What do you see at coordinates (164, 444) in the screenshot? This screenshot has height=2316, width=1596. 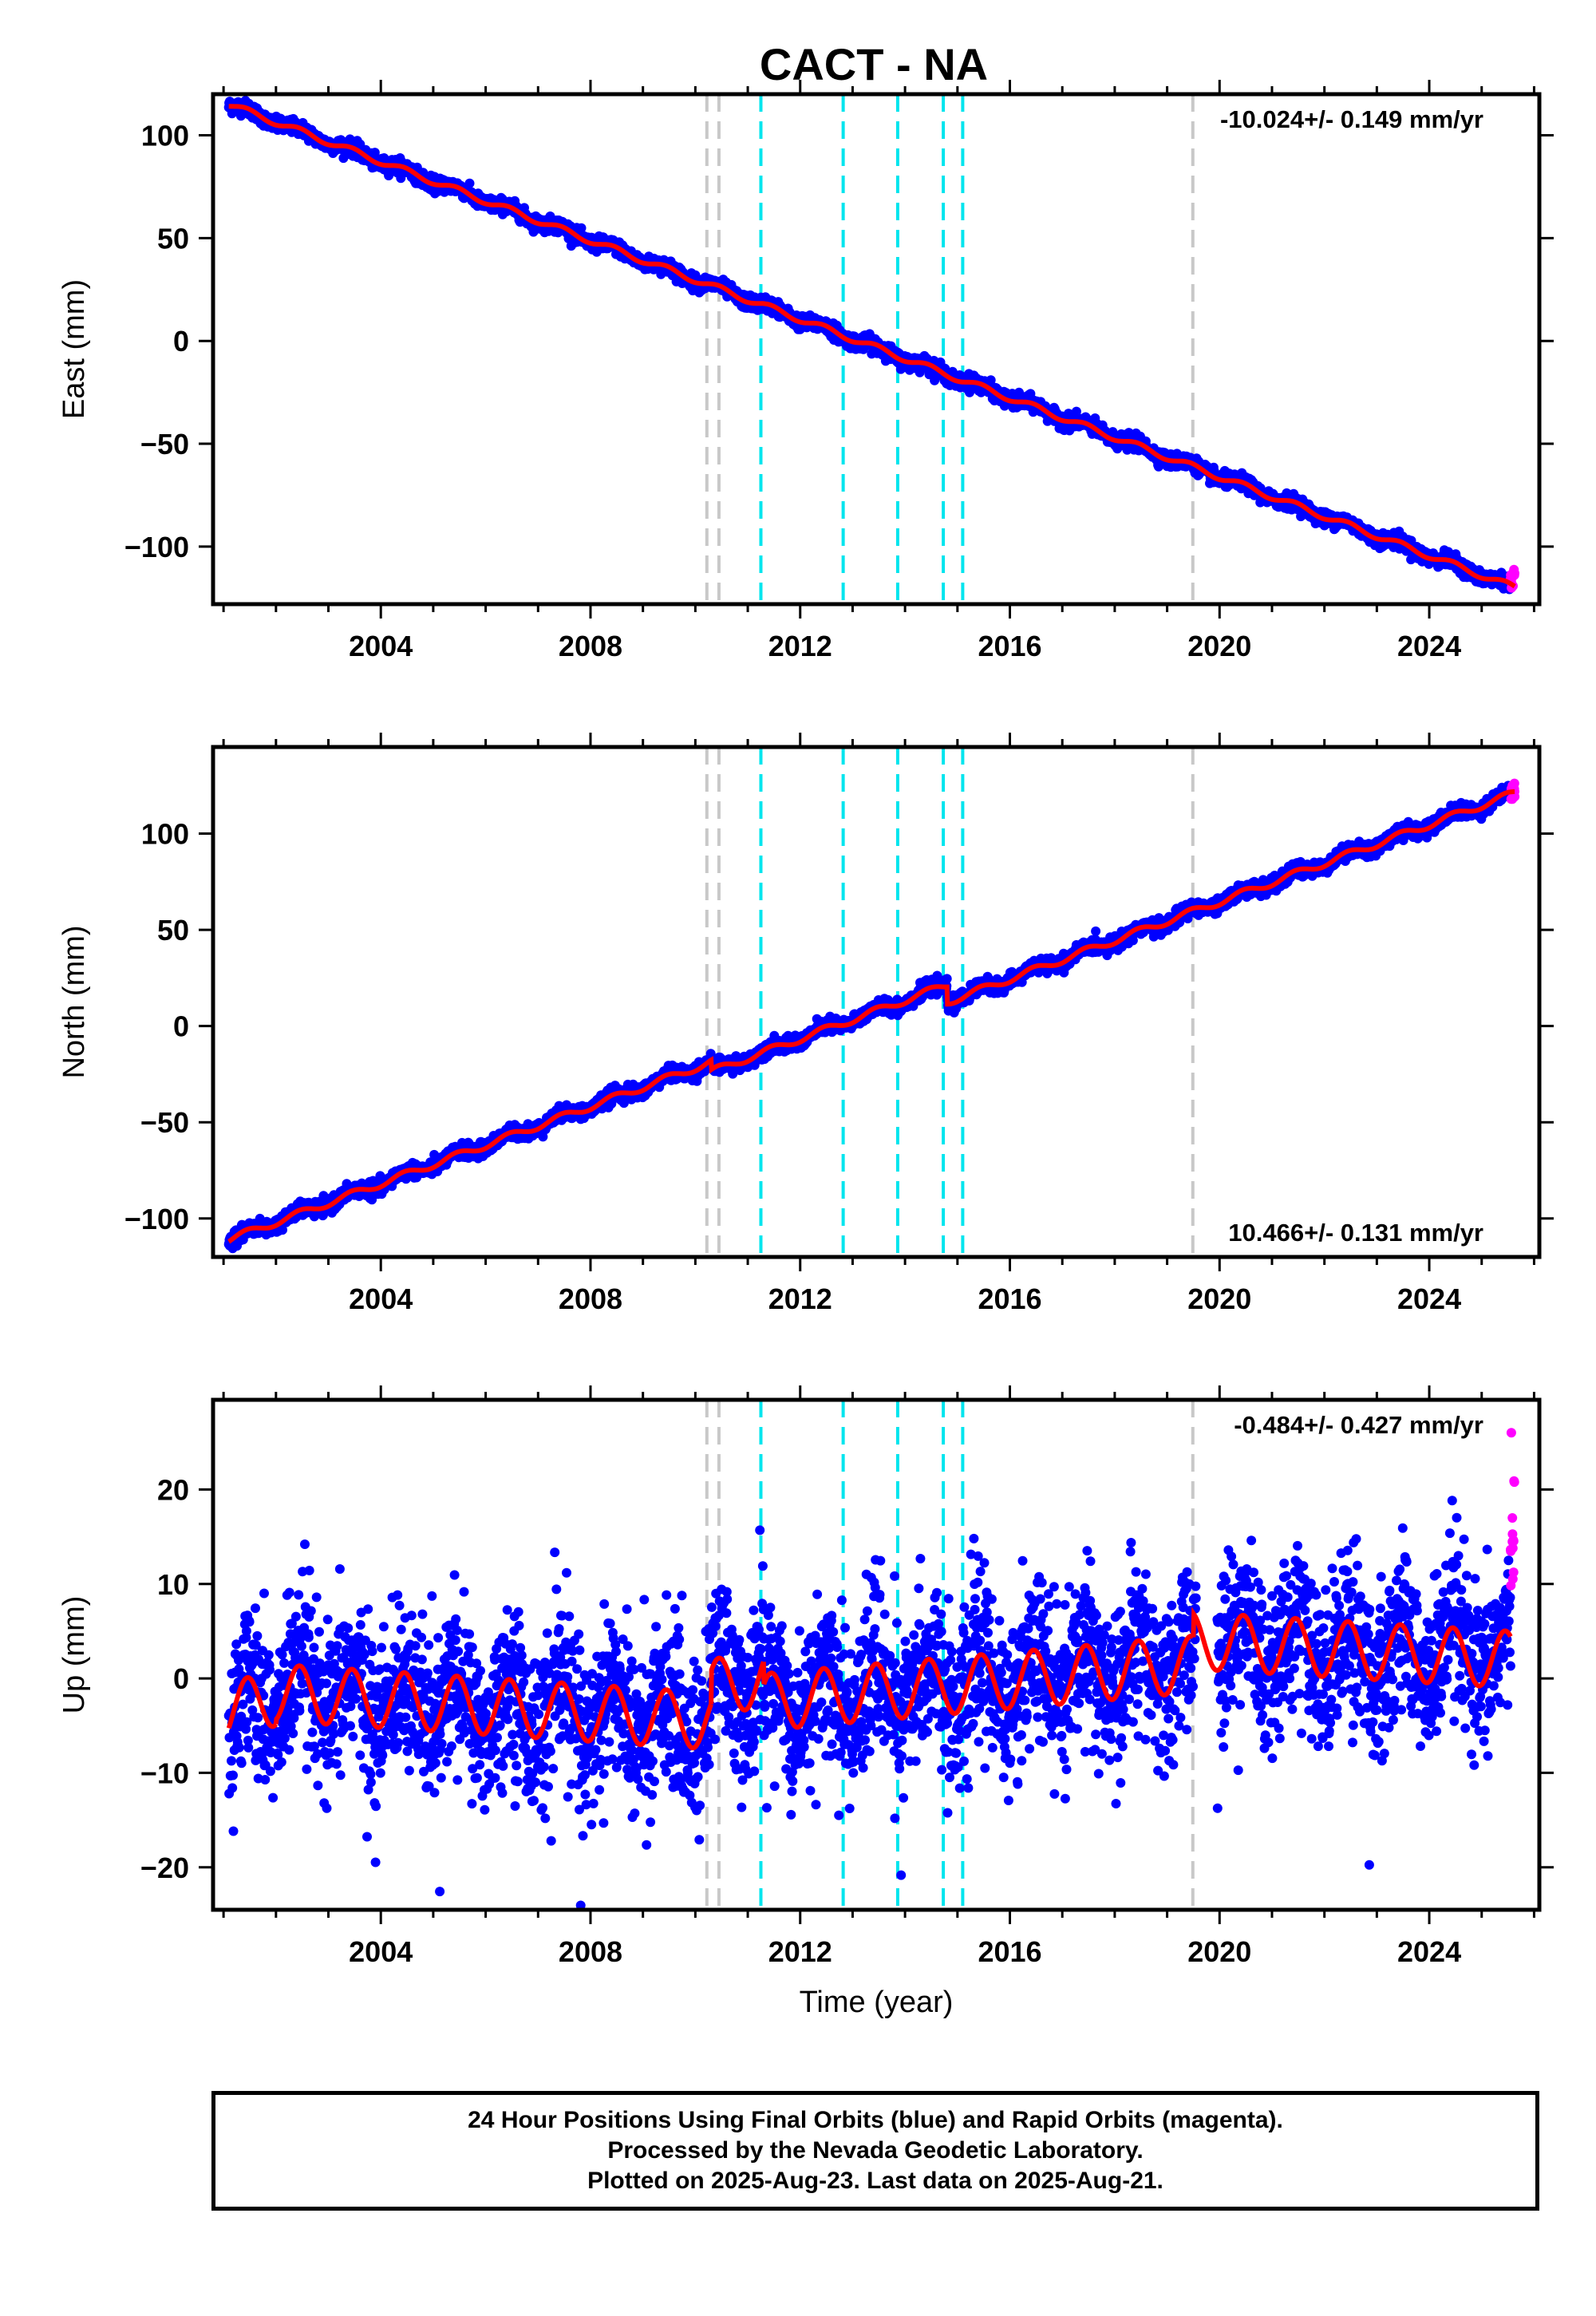 I see `east-y-tick-label: −50` at bounding box center [164, 444].